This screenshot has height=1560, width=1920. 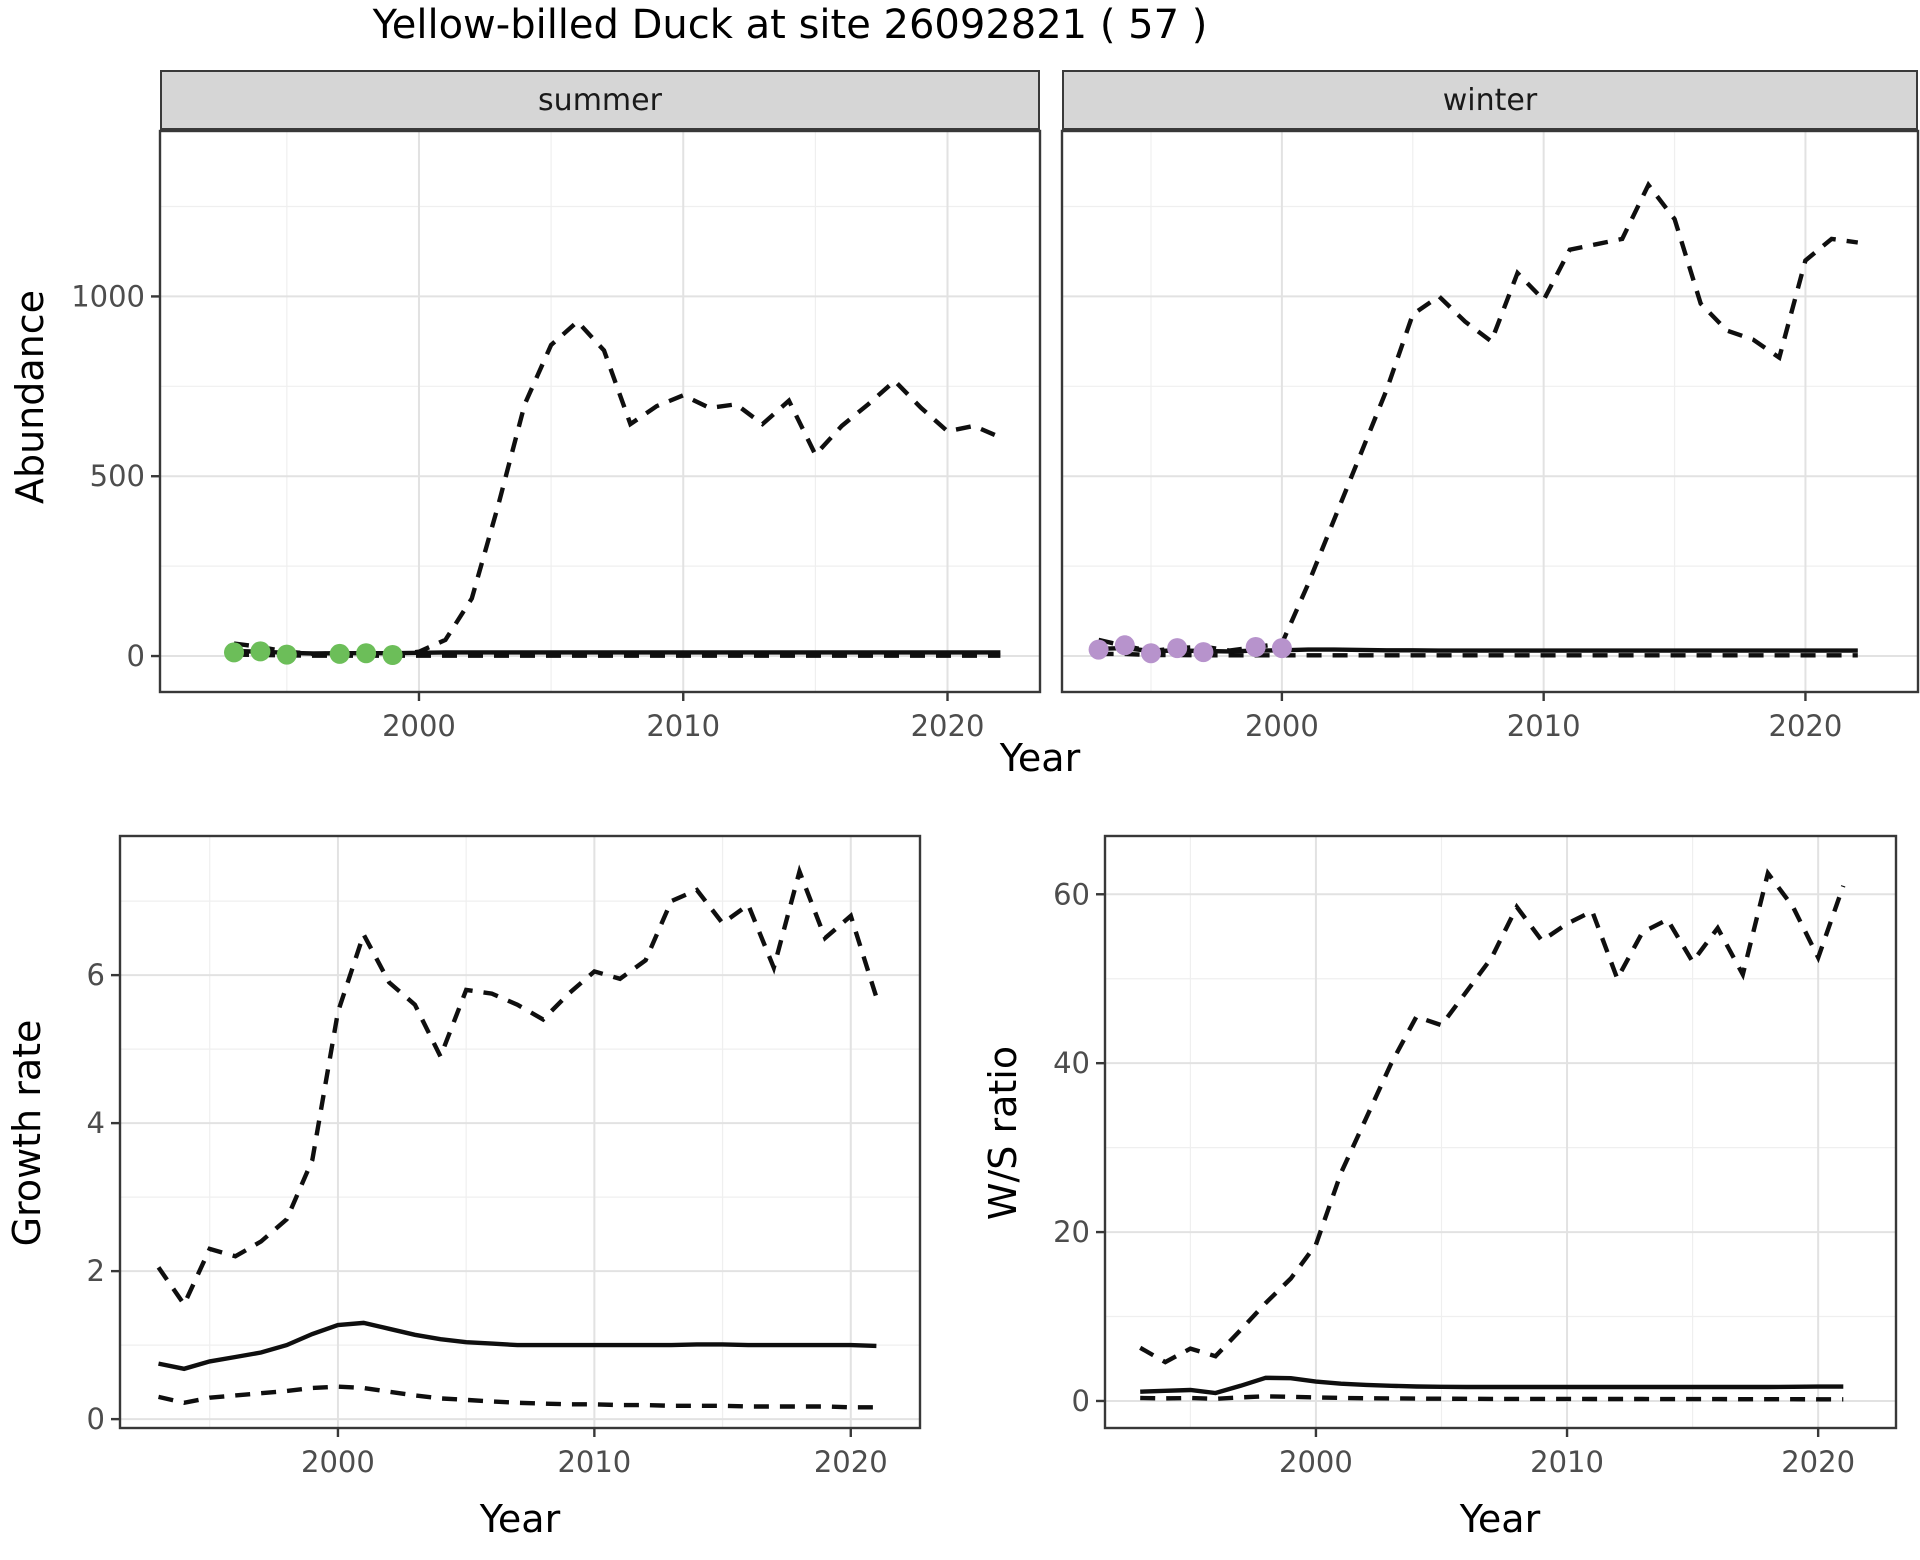 I want to click on growth-rate-median-line, so click(x=517, y=1346).